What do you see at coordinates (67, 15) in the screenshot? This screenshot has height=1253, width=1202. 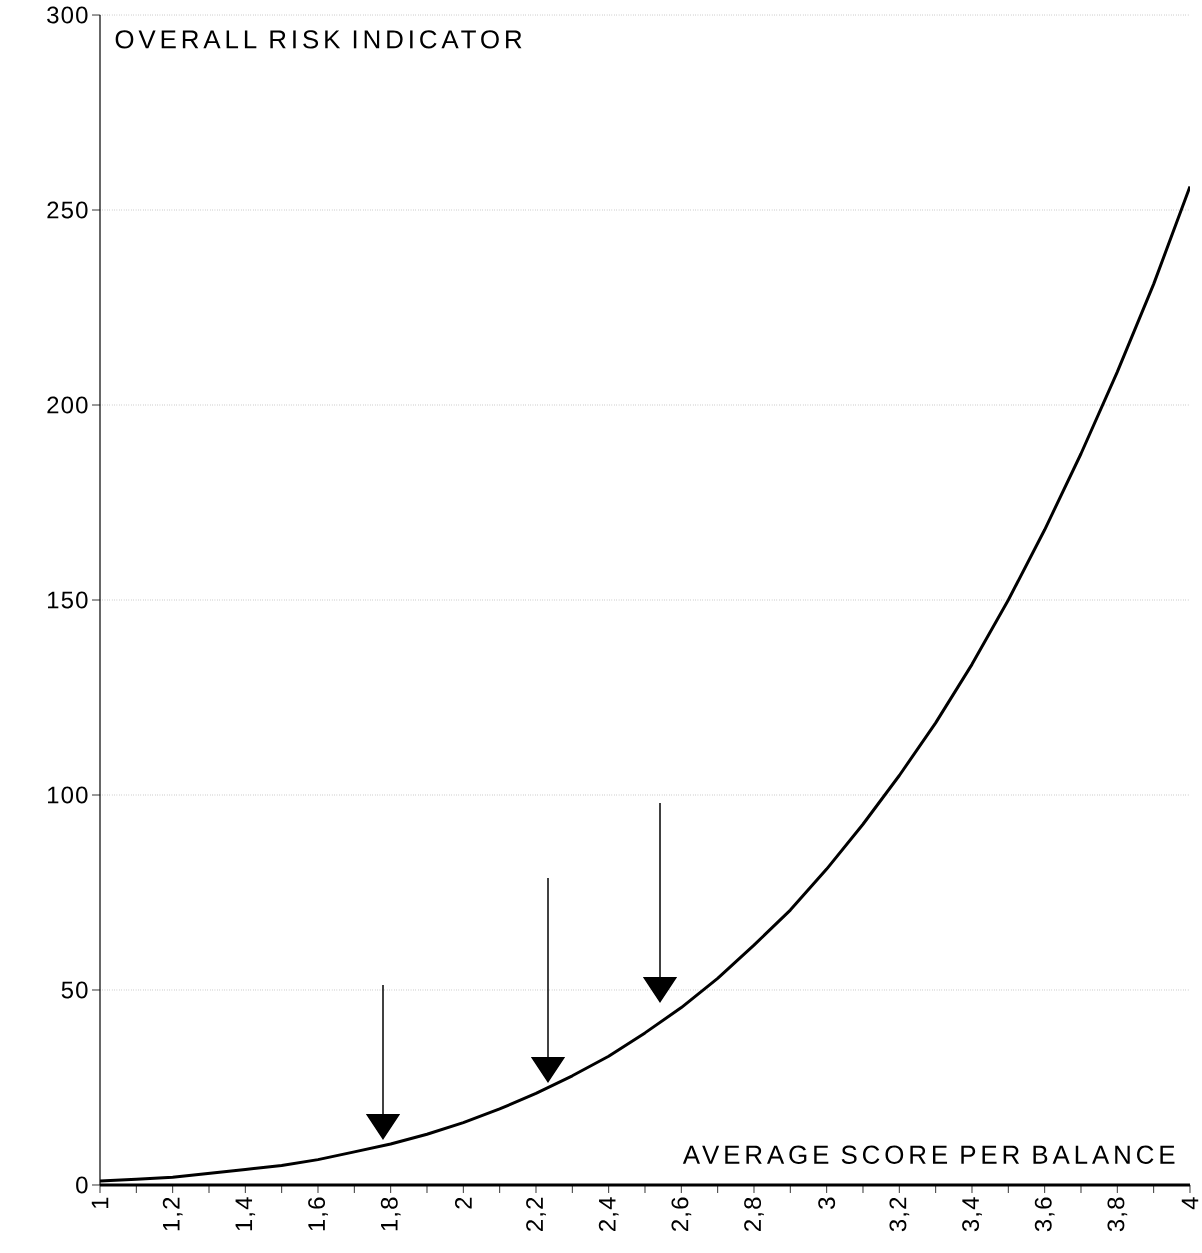 I see `y-tick-label: 300` at bounding box center [67, 15].